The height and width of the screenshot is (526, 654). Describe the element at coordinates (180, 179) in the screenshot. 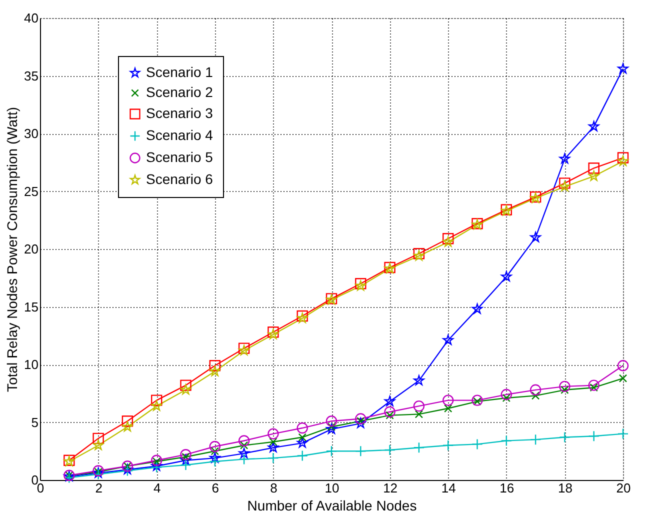

I see `legend-label: Scenario 6` at that location.